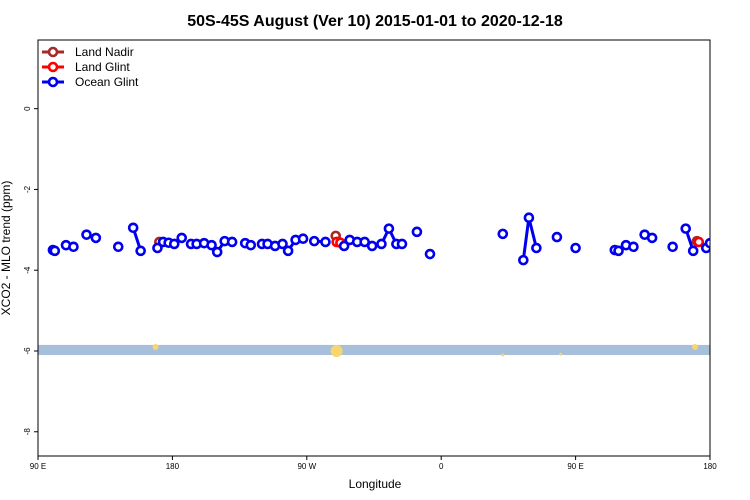  What do you see at coordinates (107, 82) in the screenshot?
I see `legend-label: Ocean Glint` at bounding box center [107, 82].